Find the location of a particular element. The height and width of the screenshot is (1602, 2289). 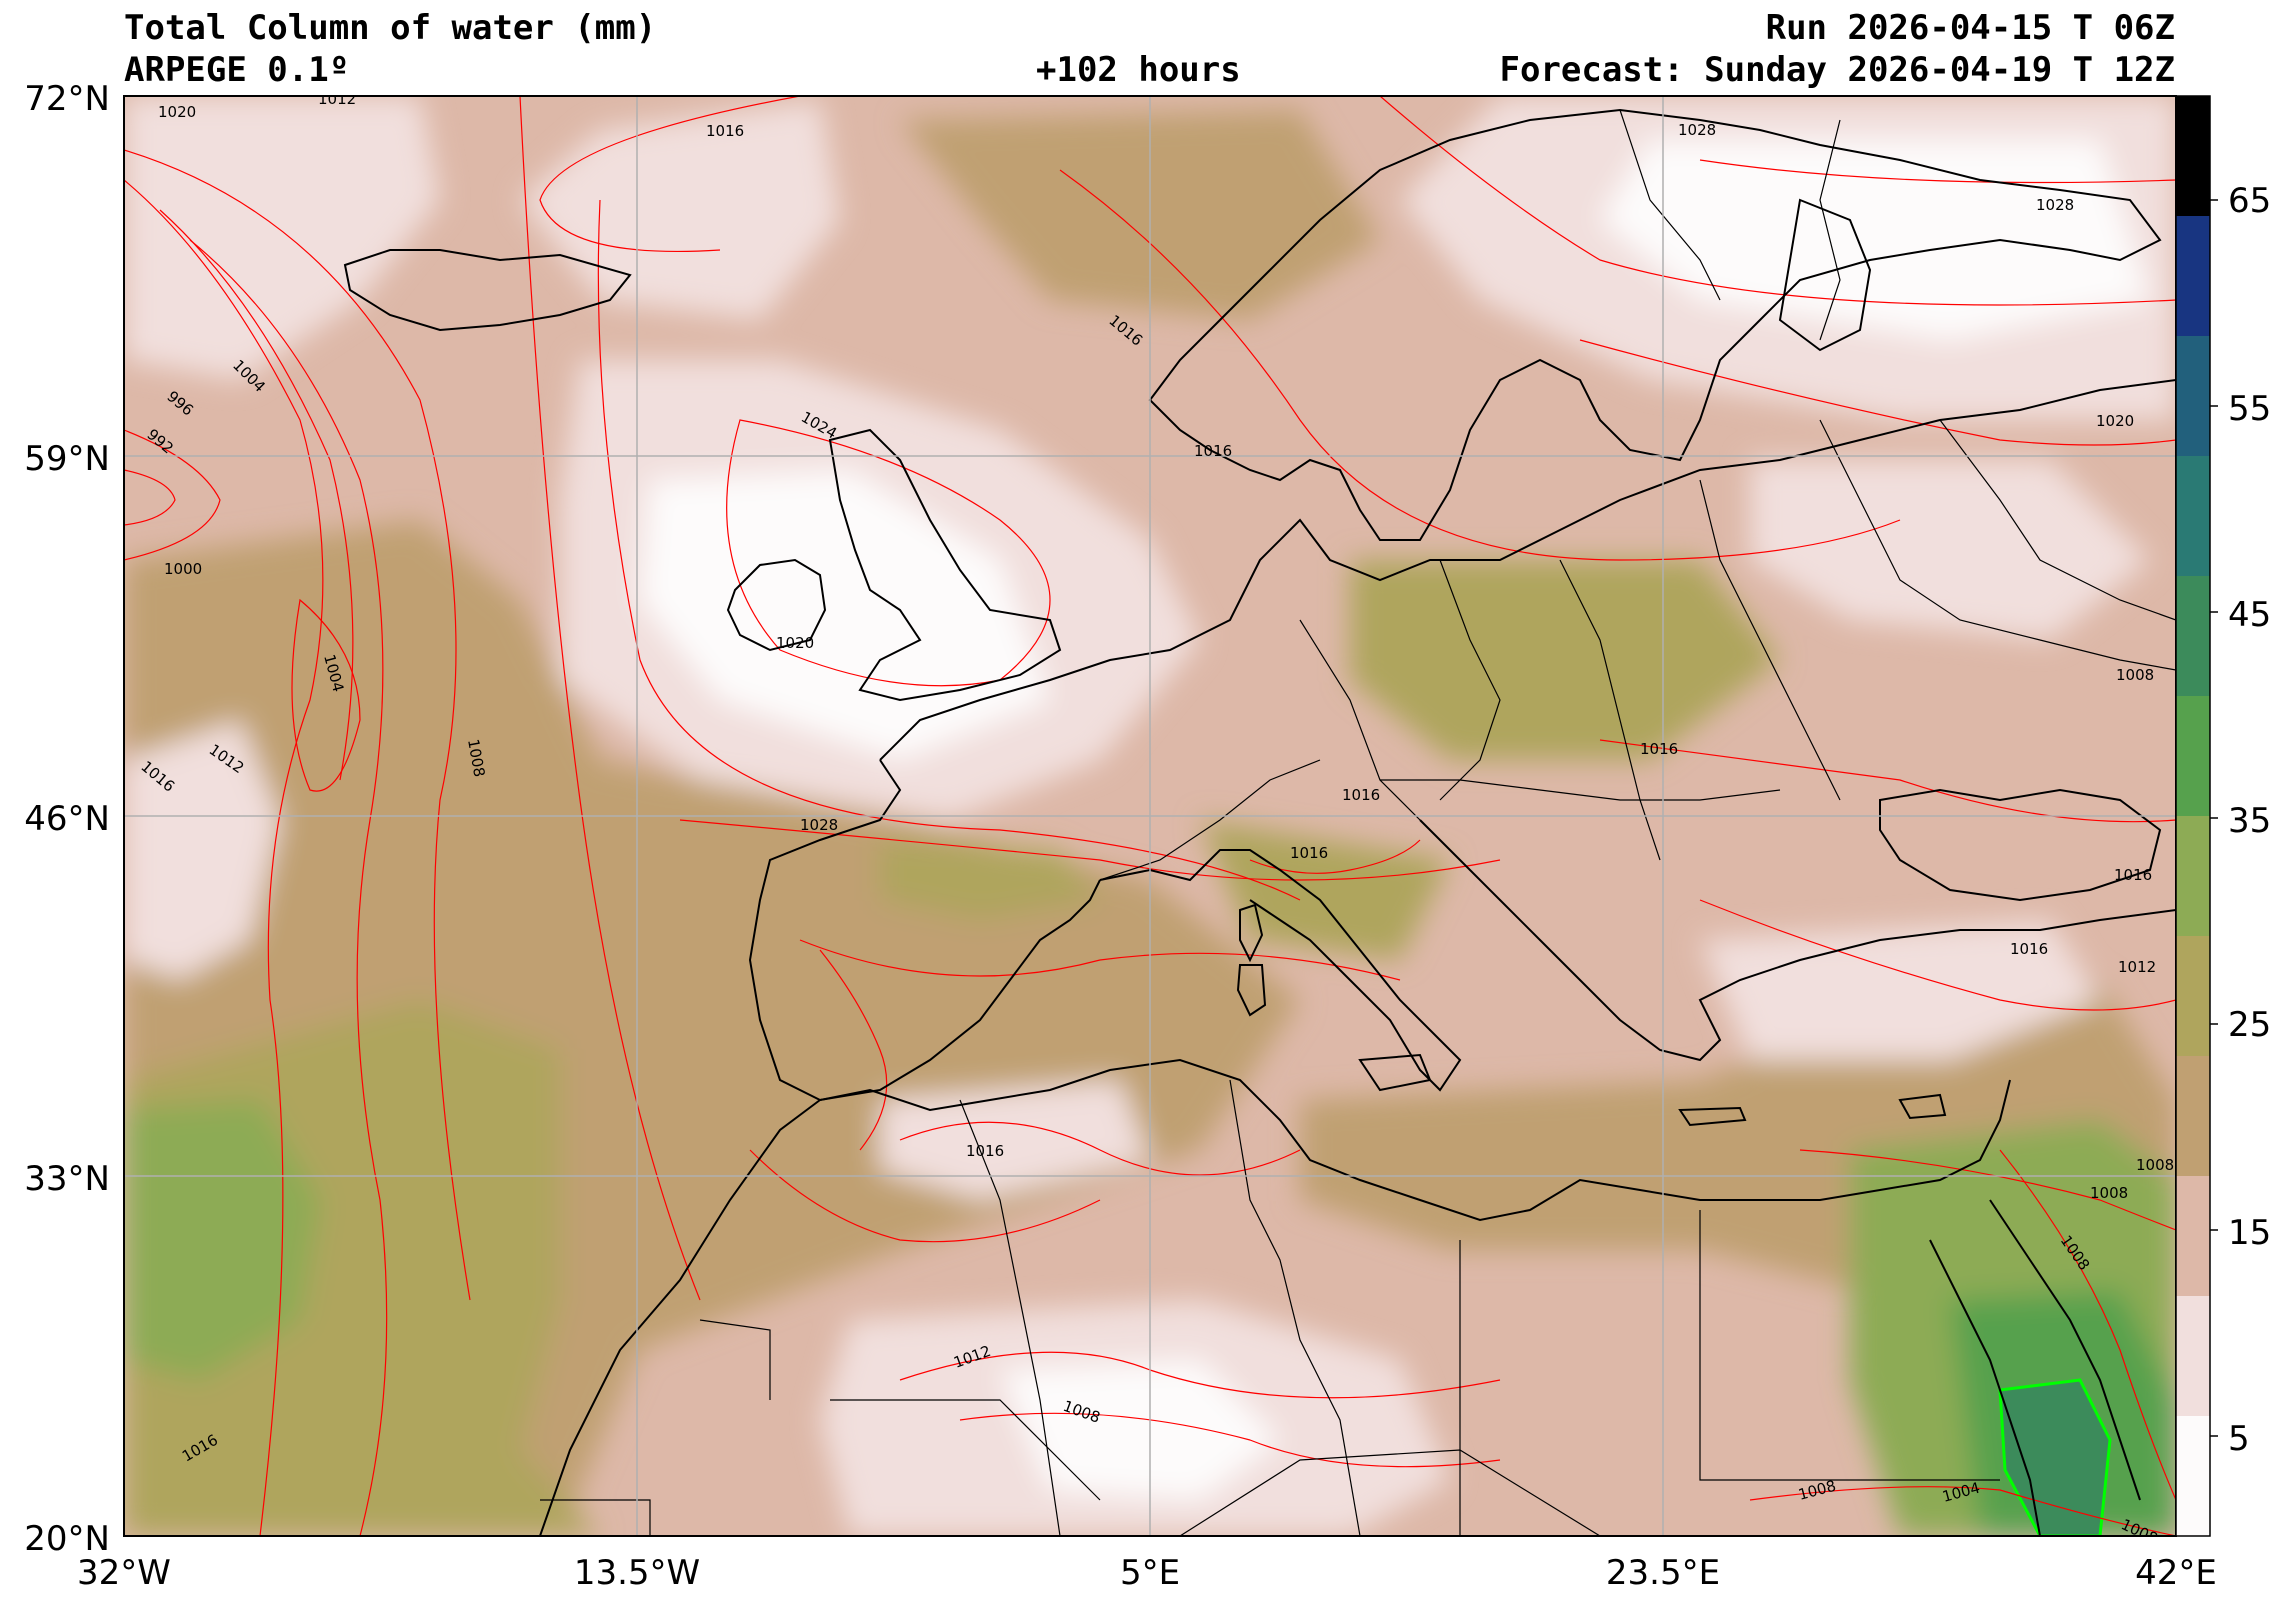

lon-tick-label: 5°E is located at coordinates (1150, 1573).